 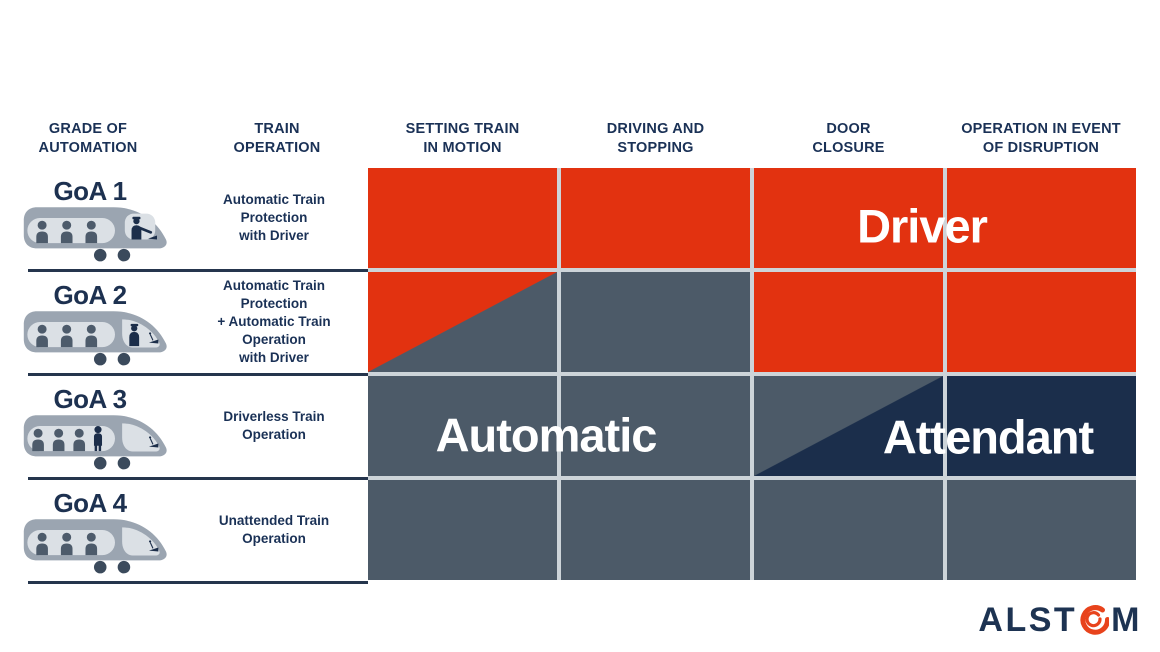 I want to click on cell-goa4-driving-stopping, so click(x=655, y=530).